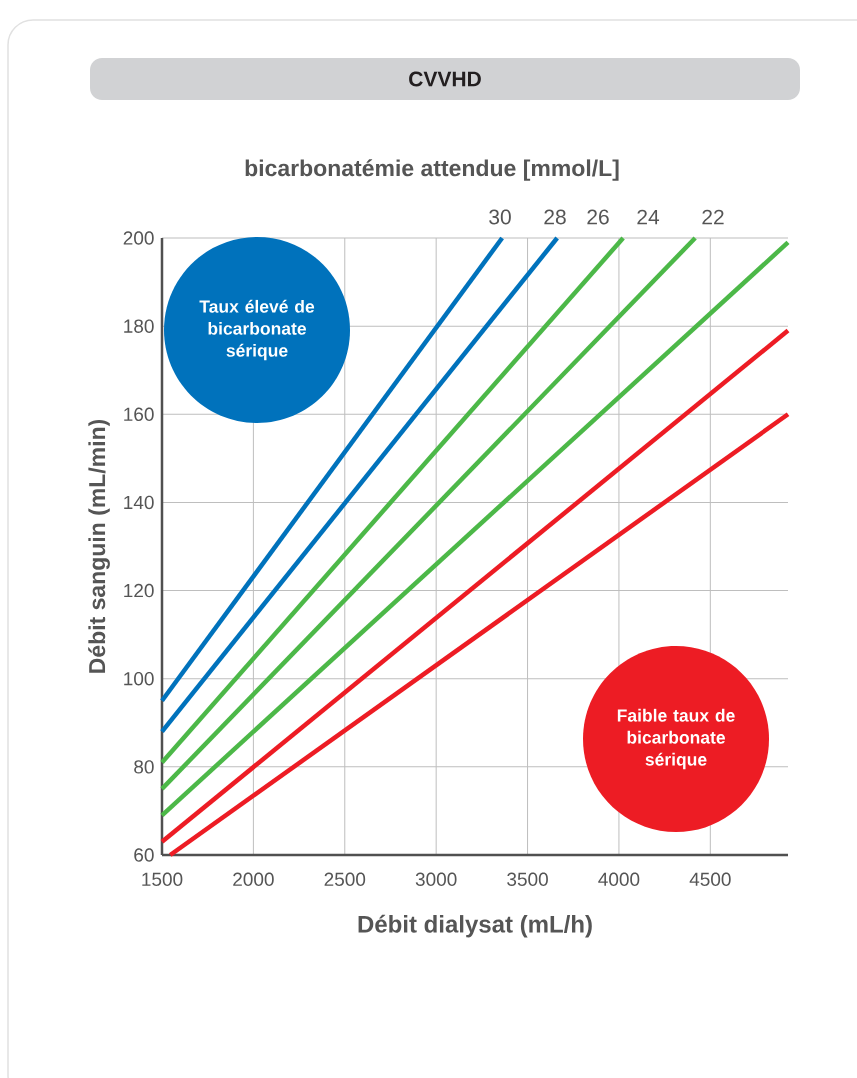  What do you see at coordinates (432, 170) in the screenshot?
I see `chart-subtitle: bicarbonatémie attendue [mmol/L]` at bounding box center [432, 170].